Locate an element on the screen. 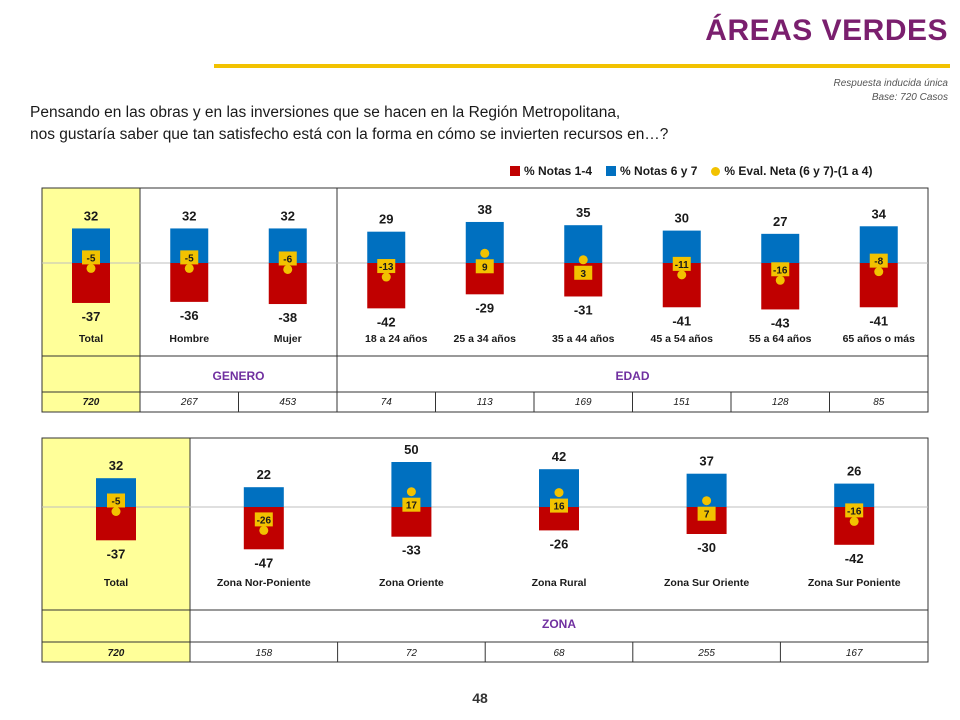 This screenshot has width=960, height=720. base-count: 68 is located at coordinates (559, 653).